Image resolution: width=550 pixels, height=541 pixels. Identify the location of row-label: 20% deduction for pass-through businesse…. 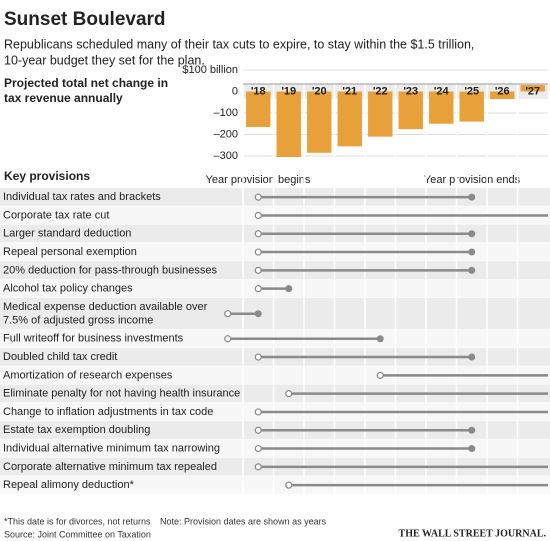
(110, 270).